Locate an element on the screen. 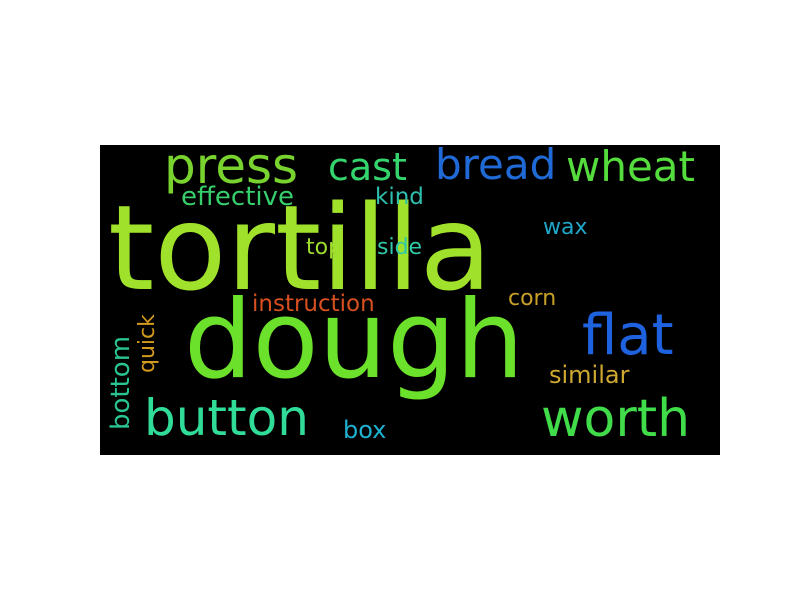 This screenshot has height=600, width=800. word-bottom: bottom is located at coordinates (121, 382).